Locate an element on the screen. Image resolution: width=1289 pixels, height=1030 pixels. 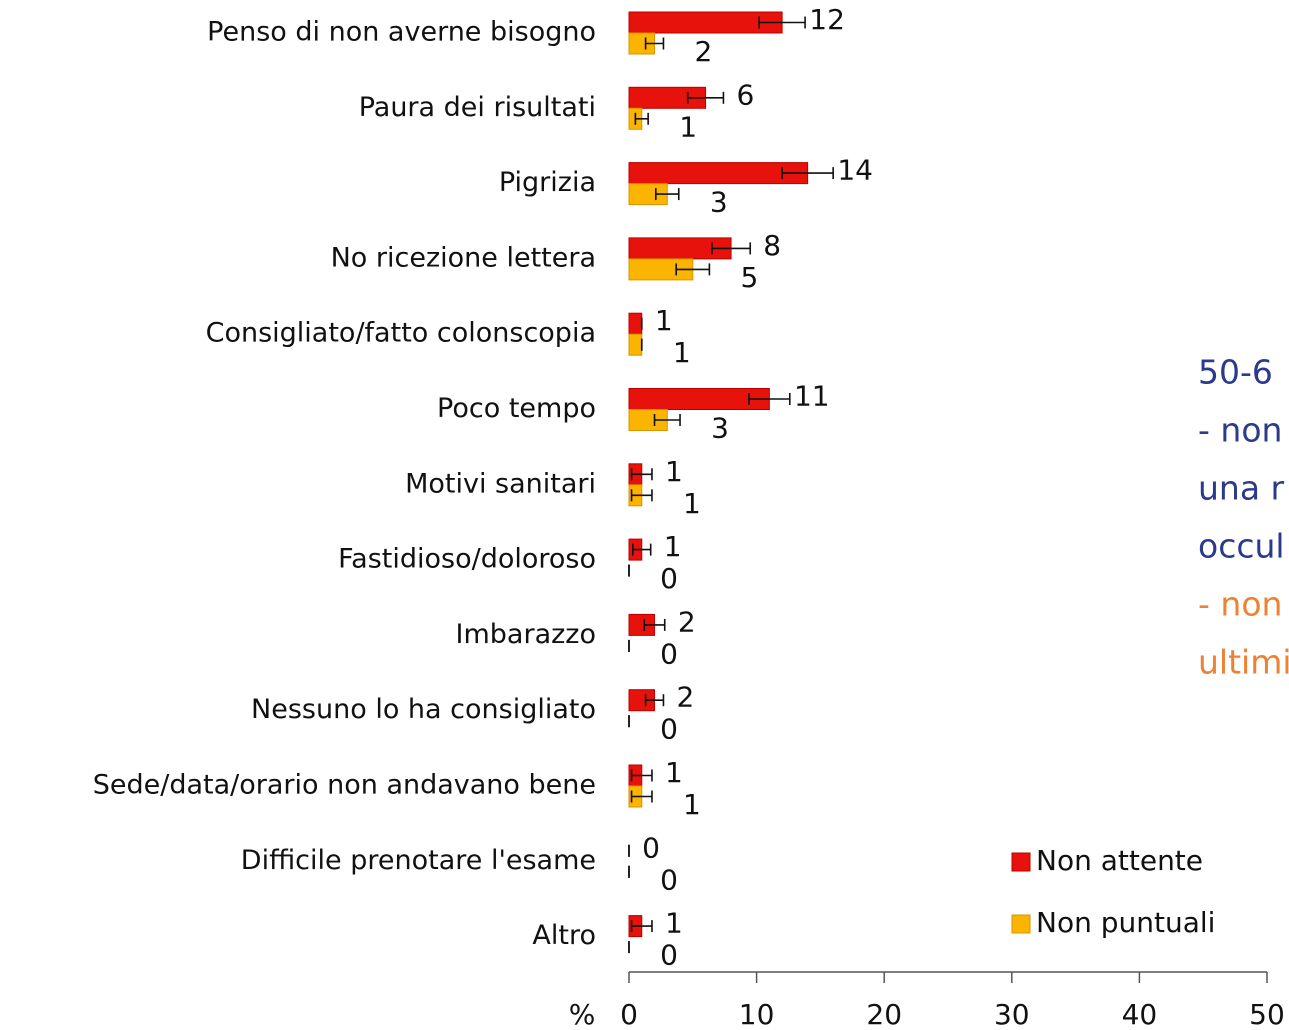
annotation: una r is located at coordinates (1241, 488).